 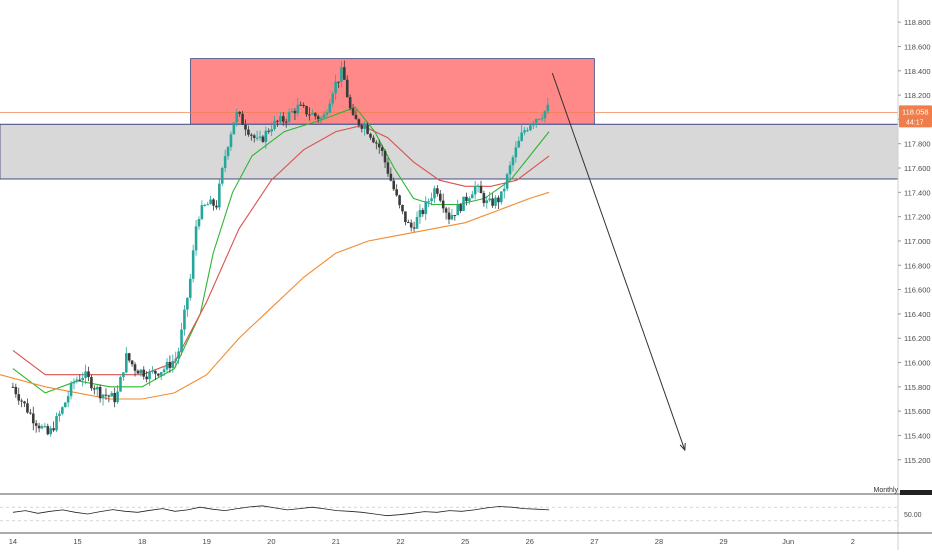 I want to click on time-tick-label: 26, so click(x=530, y=541).